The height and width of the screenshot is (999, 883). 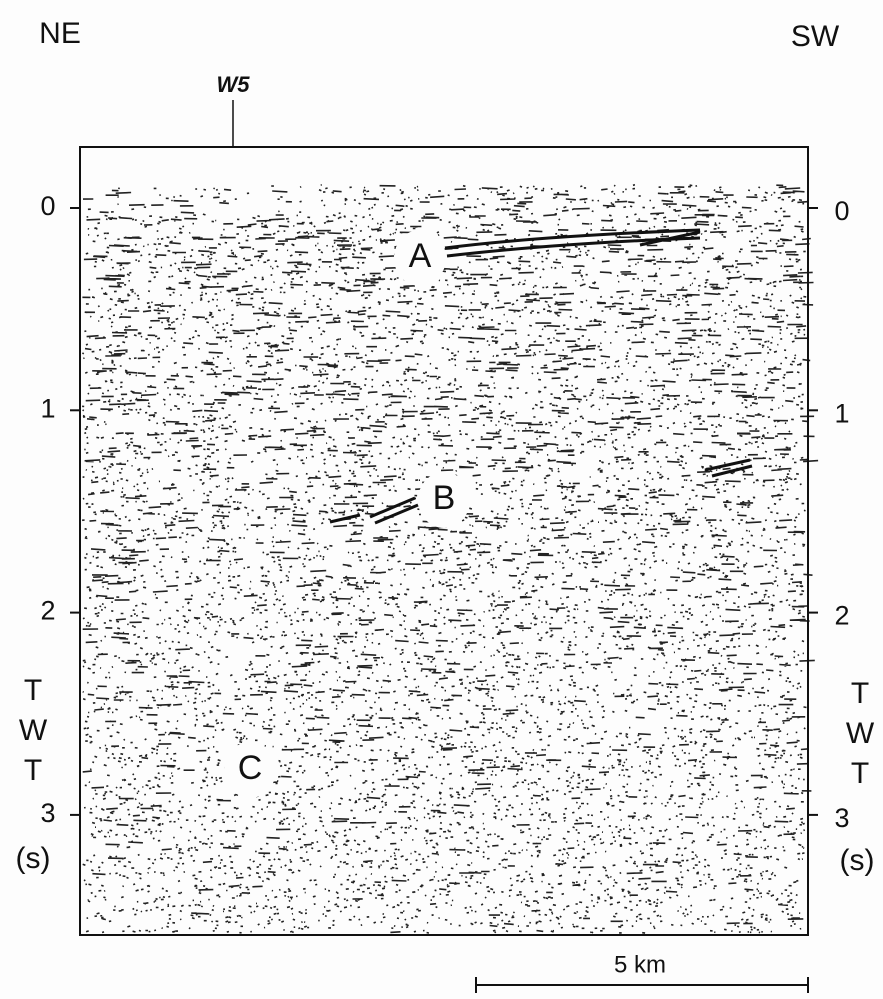 What do you see at coordinates (47, 813) in the screenshot?
I see `left-tick-label: 3` at bounding box center [47, 813].